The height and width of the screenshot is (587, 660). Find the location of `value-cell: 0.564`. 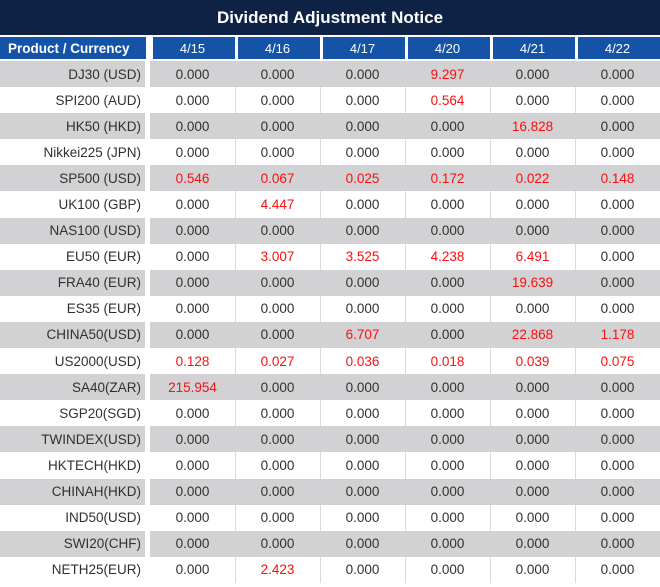

value-cell: 0.564 is located at coordinates (447, 100).